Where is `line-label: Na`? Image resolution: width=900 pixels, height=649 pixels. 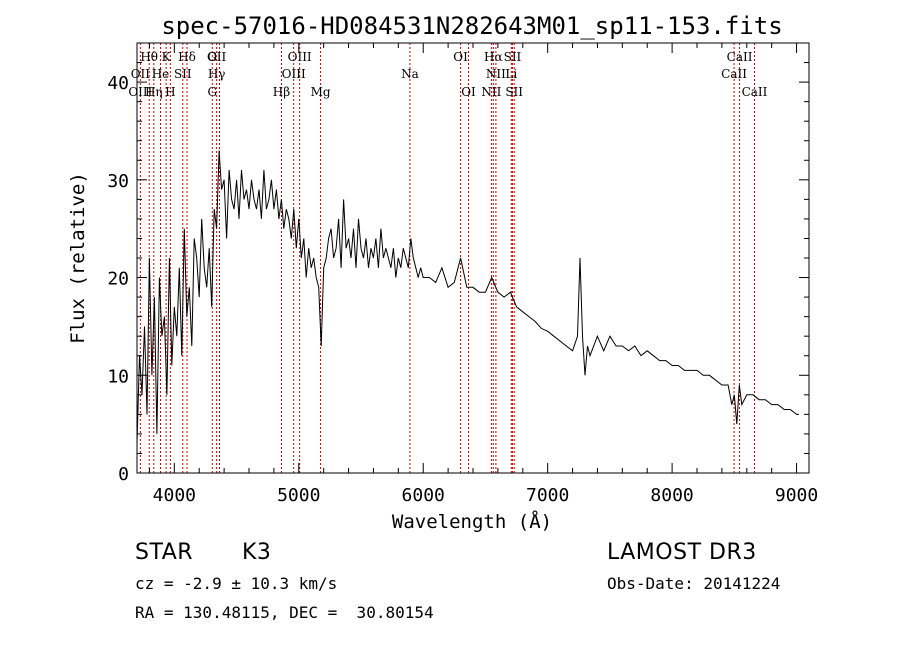
line-label: Na is located at coordinates (410, 74).